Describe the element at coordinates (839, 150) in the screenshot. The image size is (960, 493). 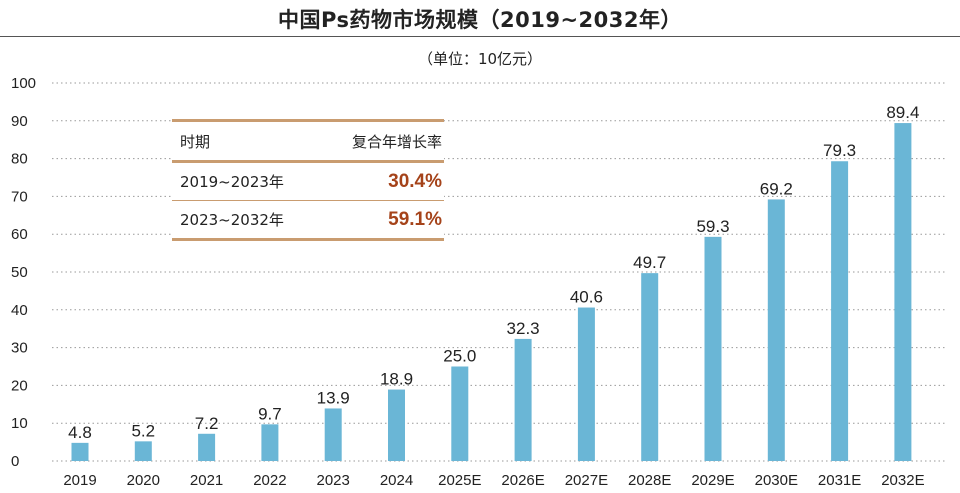
I see `bar-value-label: 79.3` at that location.